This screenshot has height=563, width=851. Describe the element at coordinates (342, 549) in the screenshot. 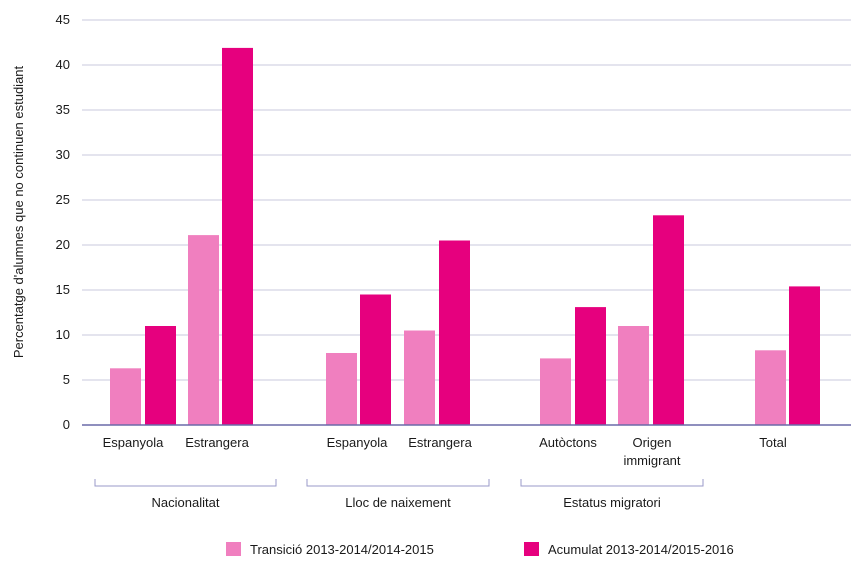

I see `legend-label: Transició 2013-2014/2014-2015` at that location.